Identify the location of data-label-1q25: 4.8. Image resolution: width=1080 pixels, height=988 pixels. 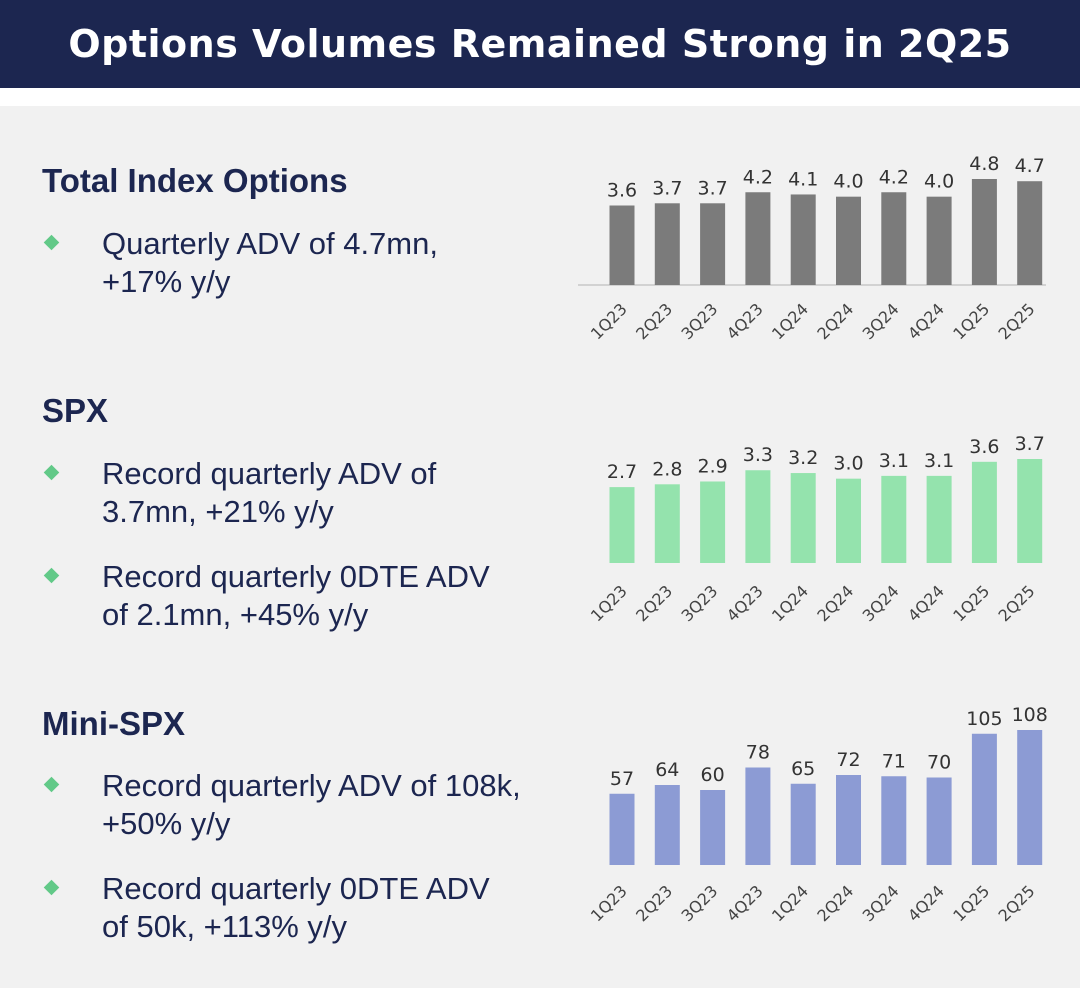
(984, 164).